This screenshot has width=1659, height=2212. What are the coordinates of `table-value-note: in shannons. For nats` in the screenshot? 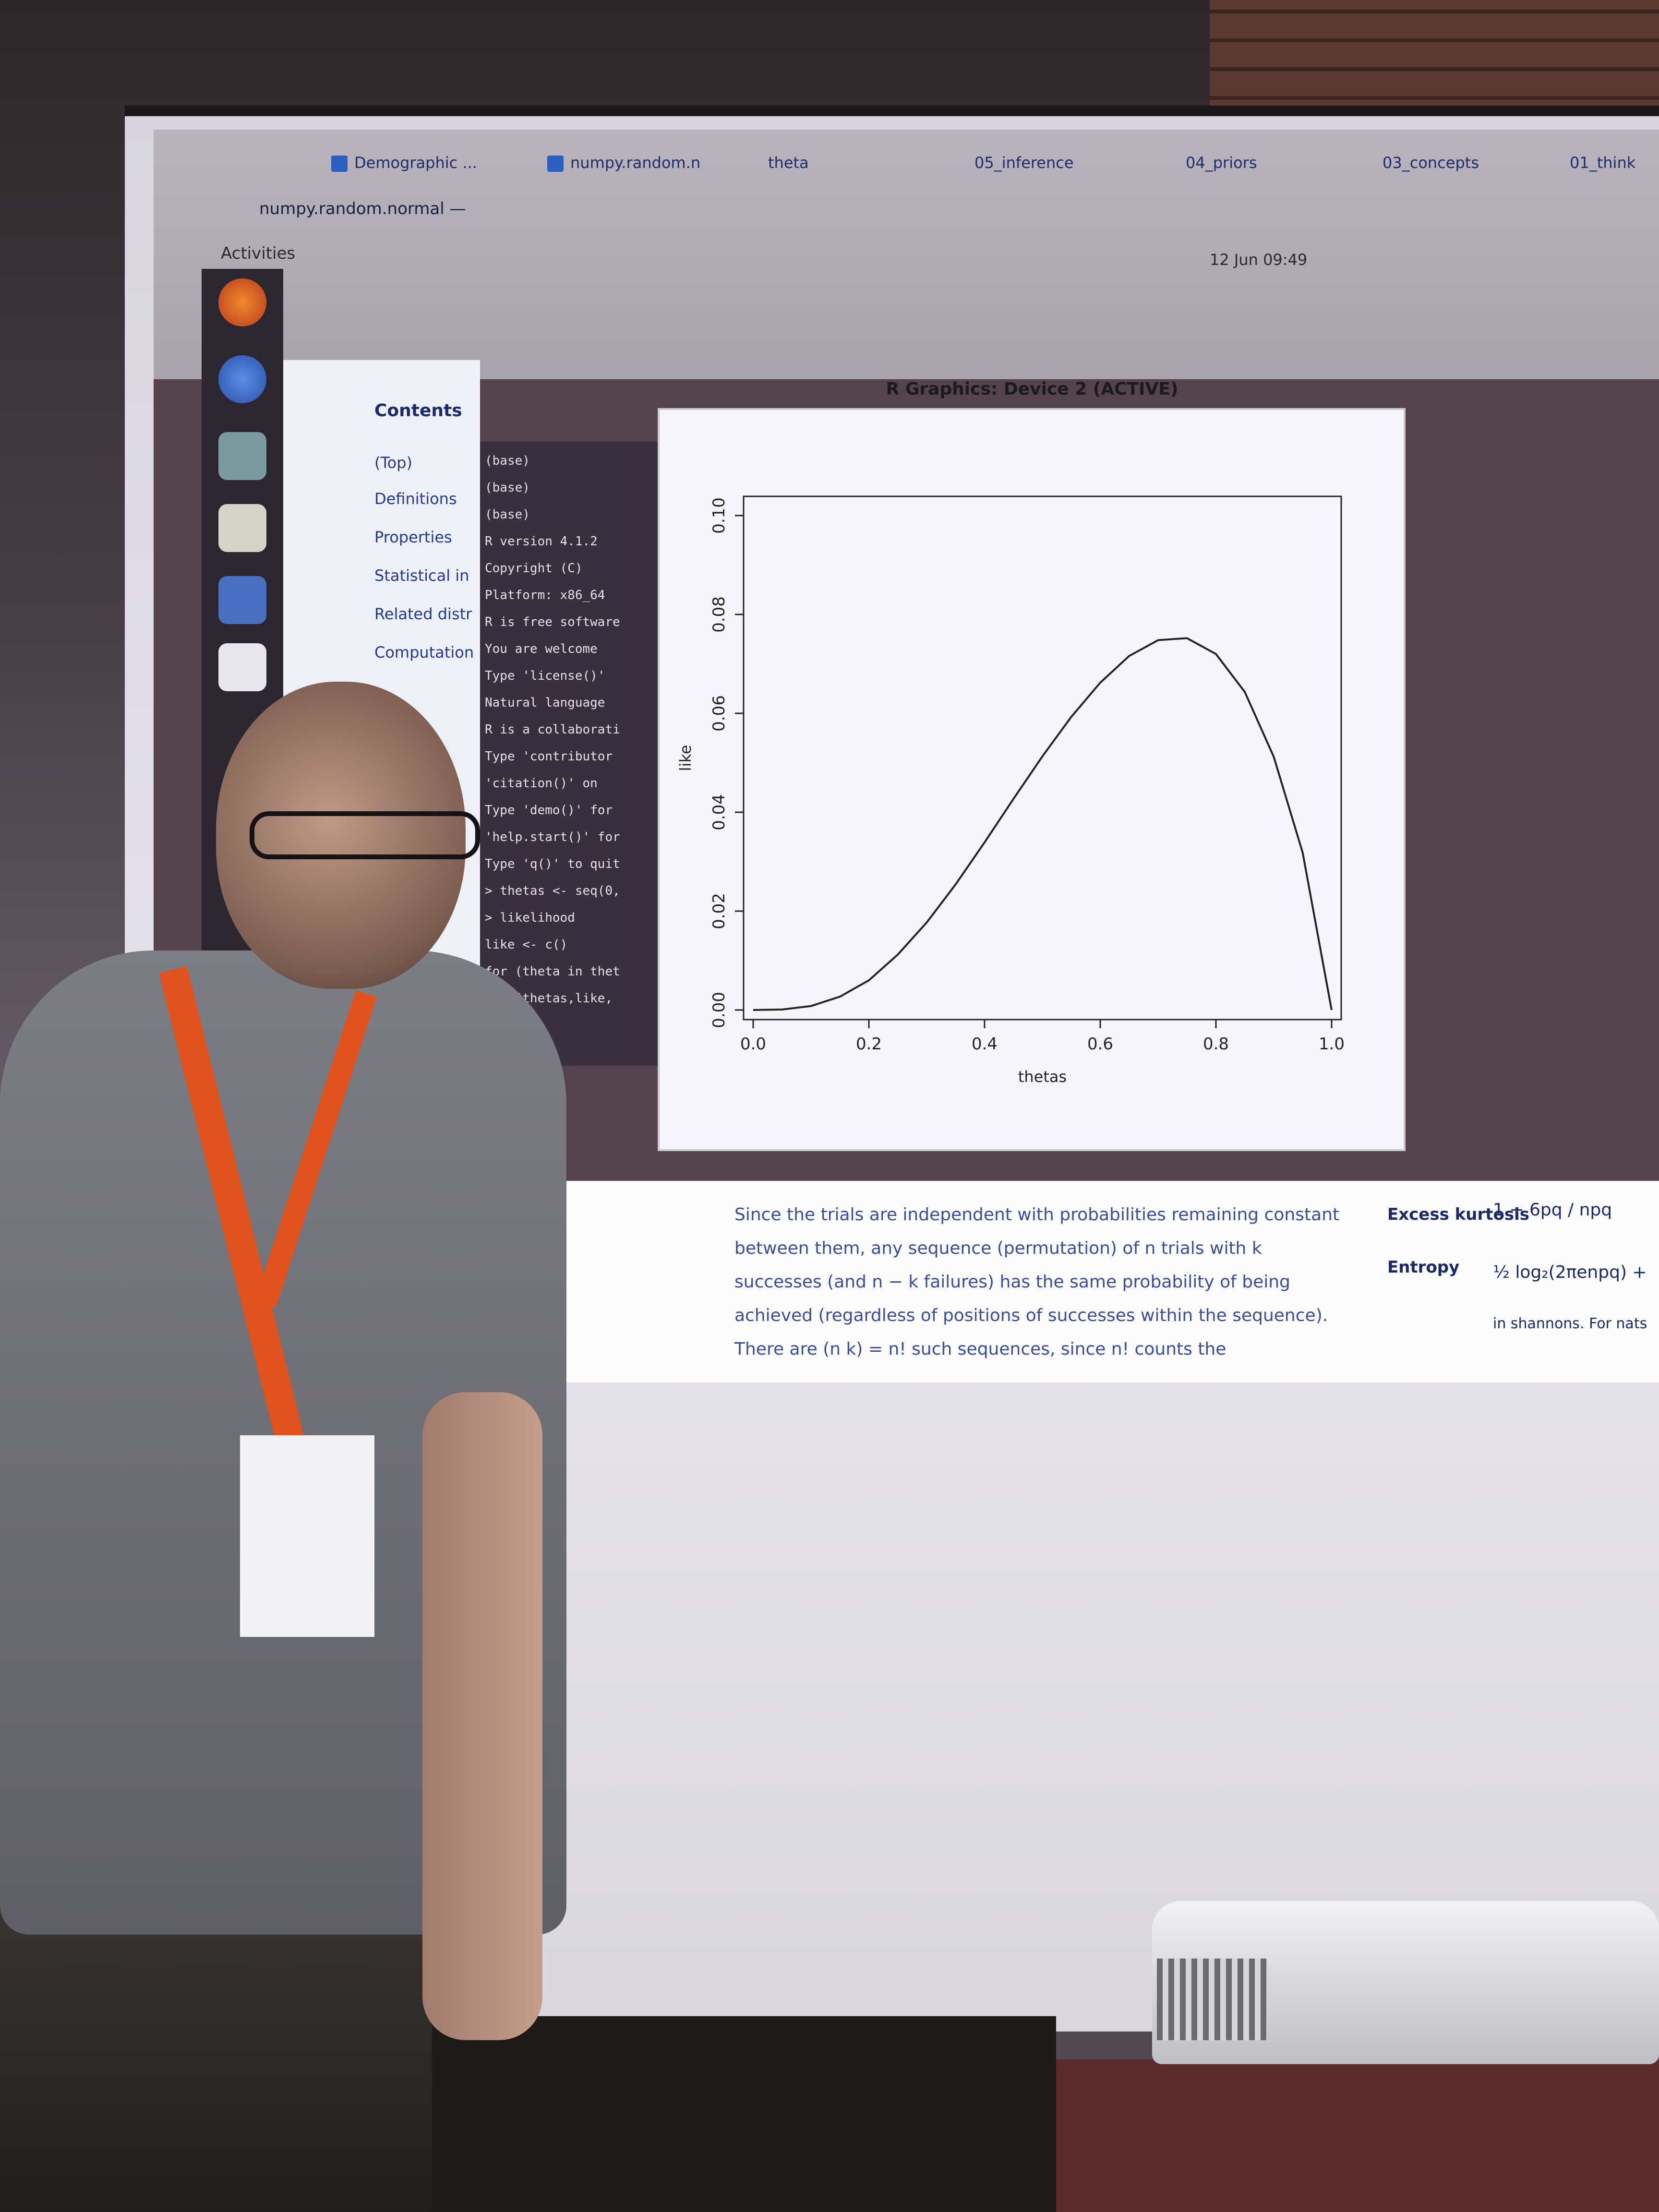 It's located at (1570, 1323).